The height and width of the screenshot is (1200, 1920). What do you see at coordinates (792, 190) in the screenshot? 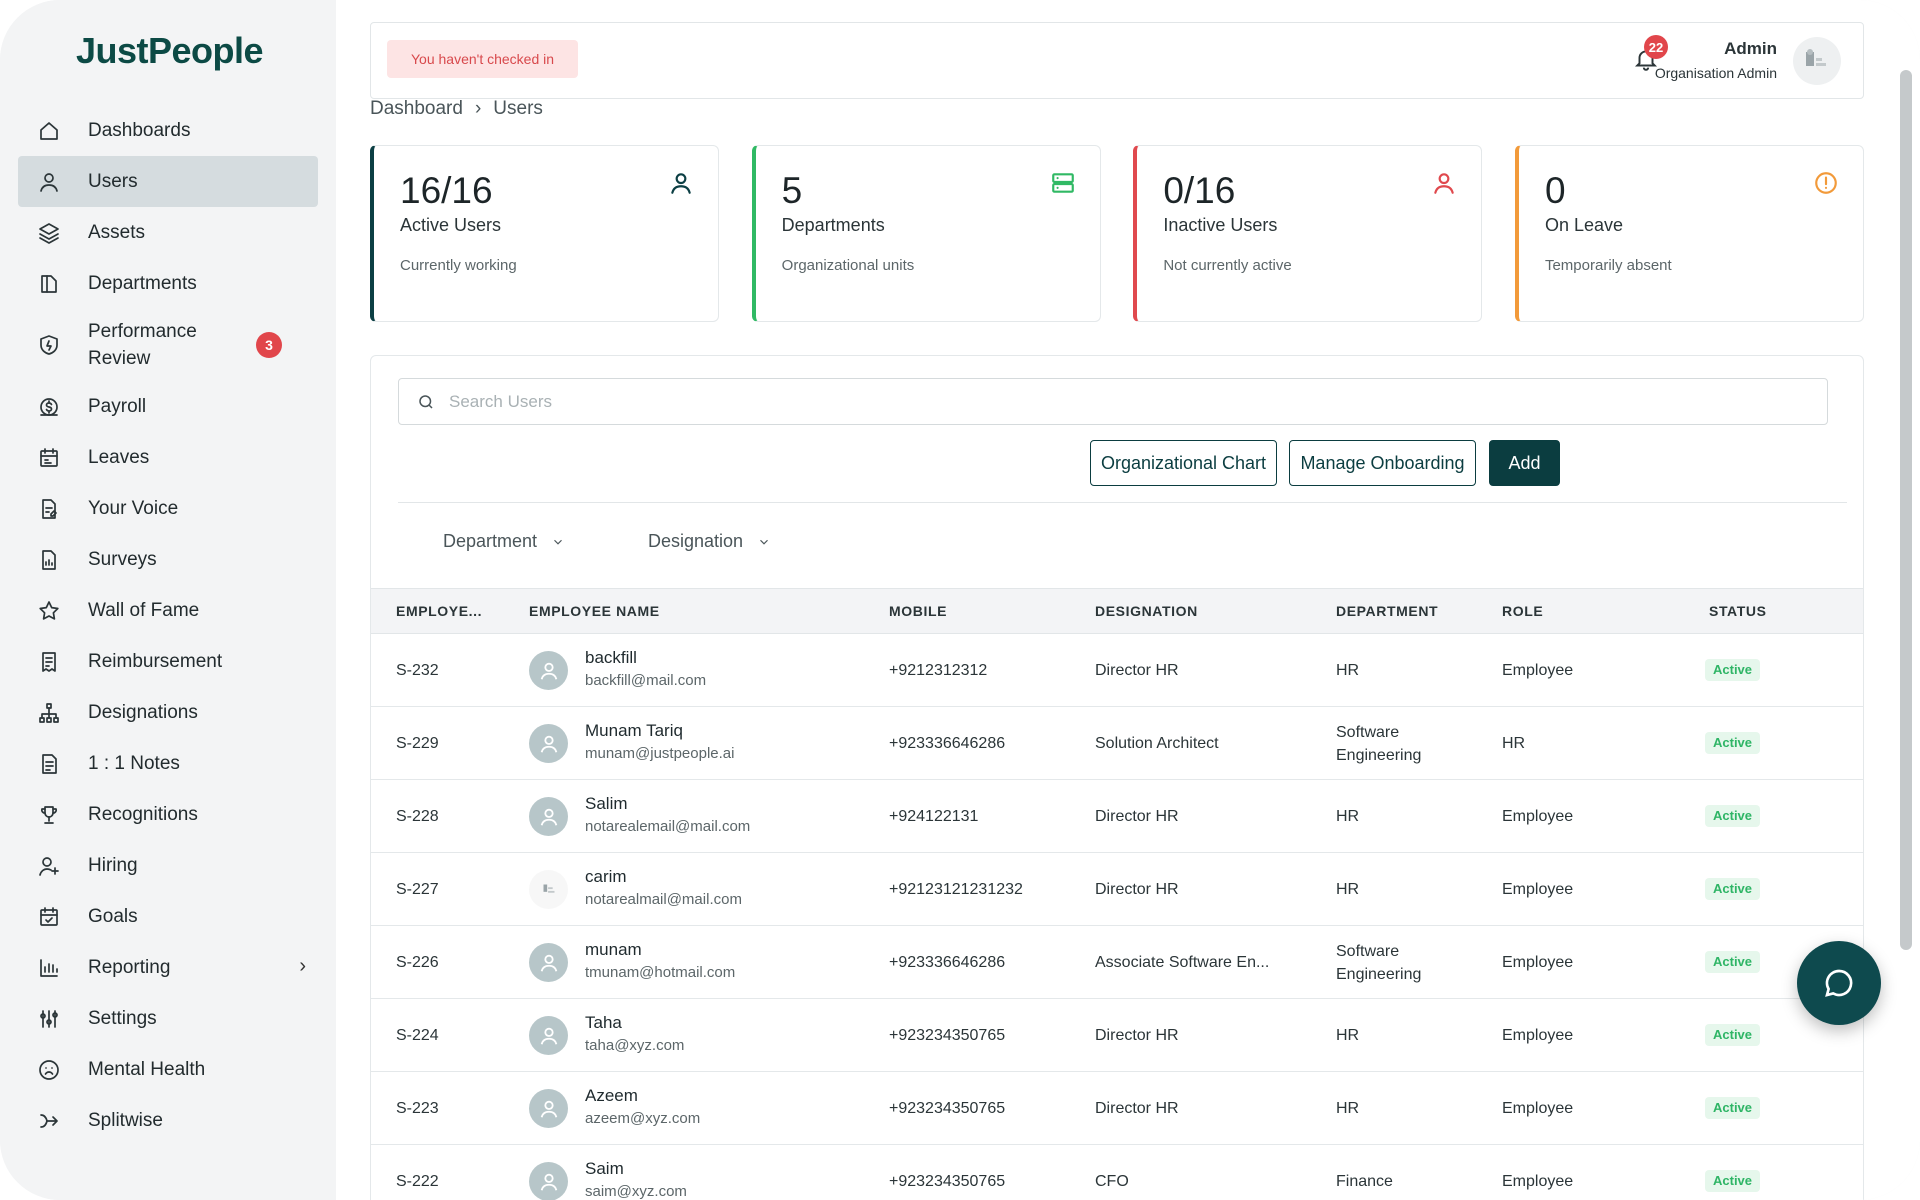
I see `stat-value: 5` at bounding box center [792, 190].